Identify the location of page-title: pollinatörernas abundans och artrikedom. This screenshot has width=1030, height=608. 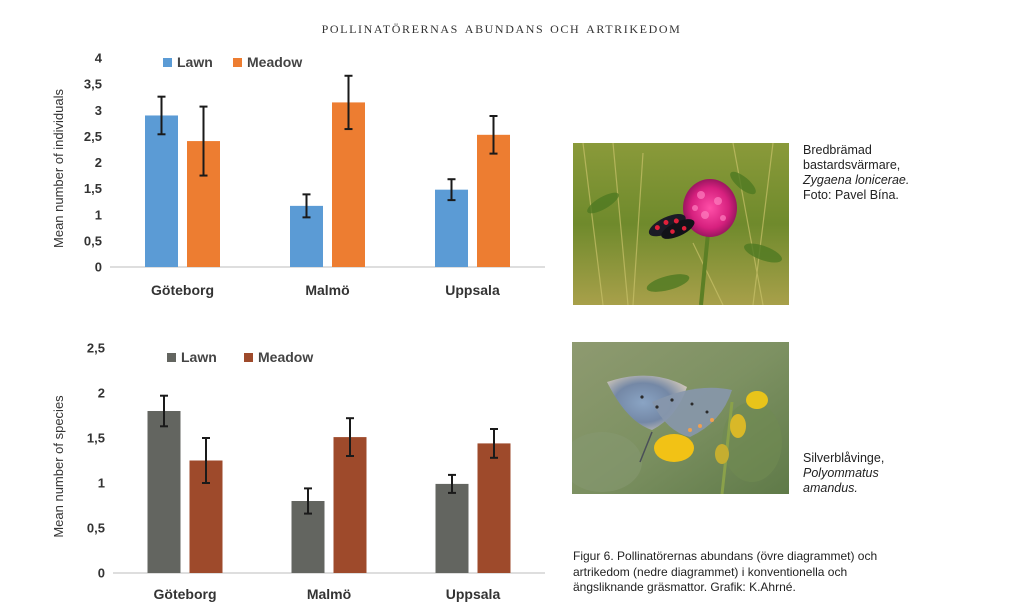
(501, 27).